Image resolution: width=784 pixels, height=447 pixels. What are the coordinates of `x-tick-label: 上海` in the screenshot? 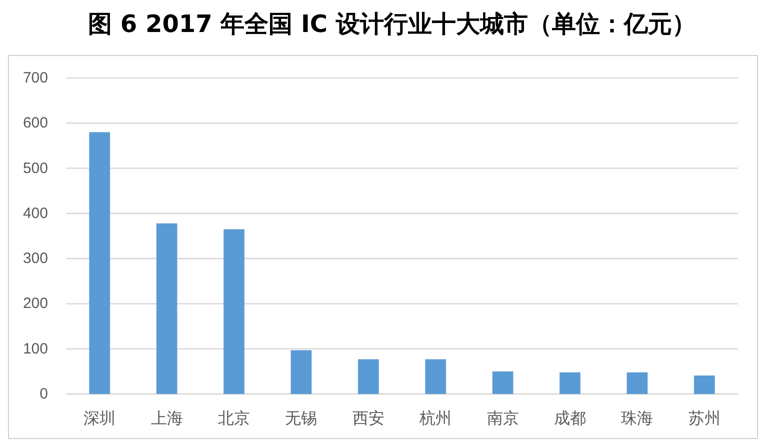 It's located at (166, 419).